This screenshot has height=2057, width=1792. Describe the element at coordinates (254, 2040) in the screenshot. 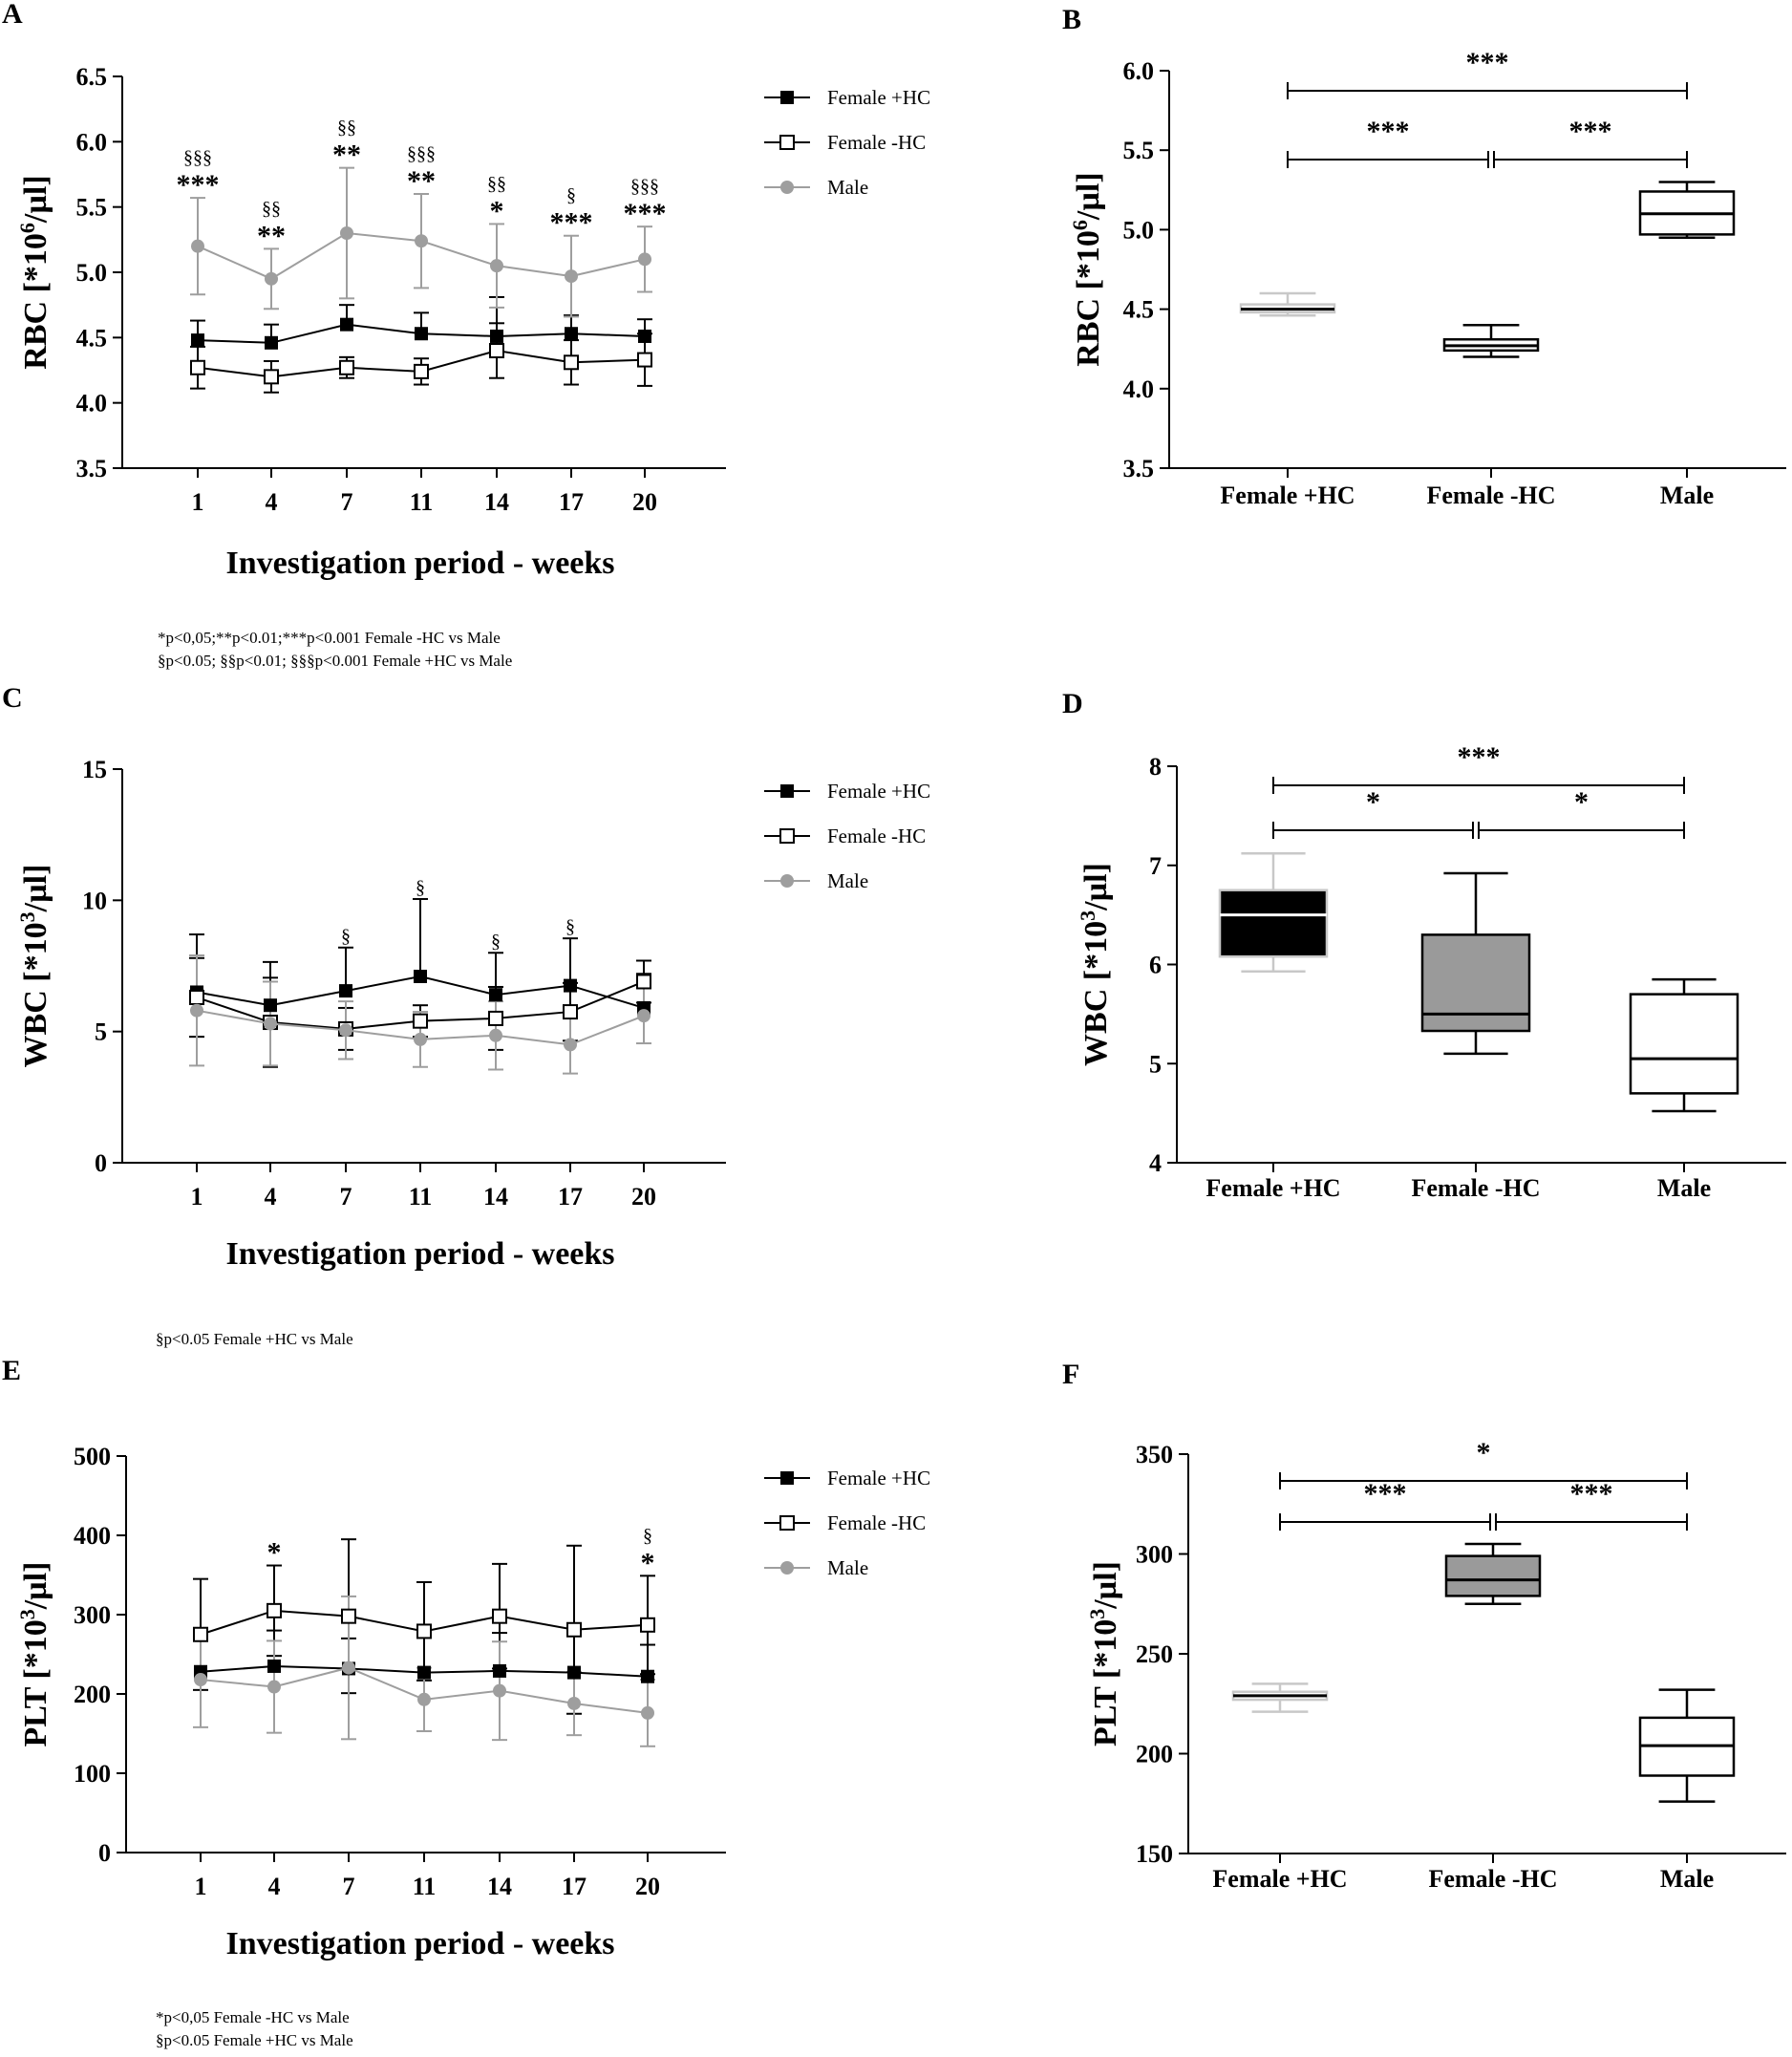

I see `note-e-2: §p<0.05 Female +HC vs Male` at that location.